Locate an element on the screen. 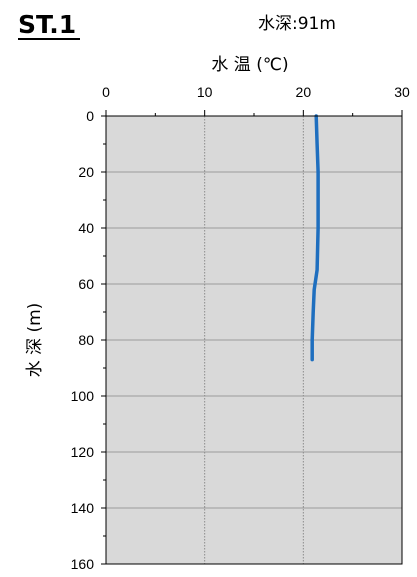  x-tick-label: 30 is located at coordinates (402, 92).